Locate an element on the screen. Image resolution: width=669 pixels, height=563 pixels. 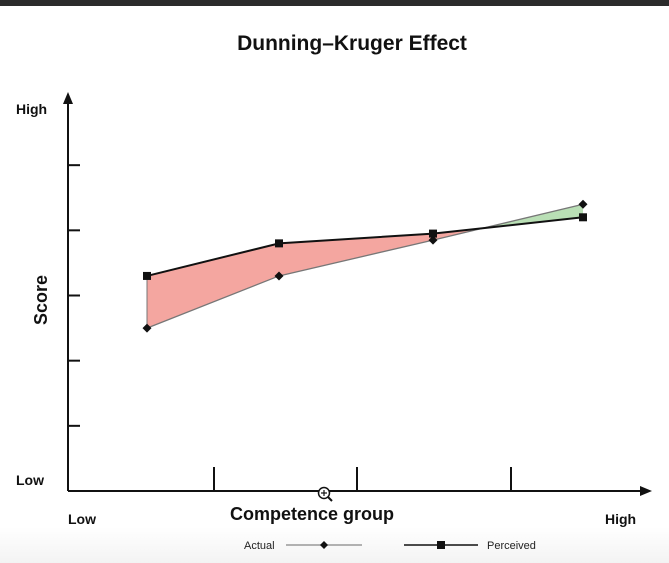
legend: Actual Perceived is located at coordinates (390, 546).